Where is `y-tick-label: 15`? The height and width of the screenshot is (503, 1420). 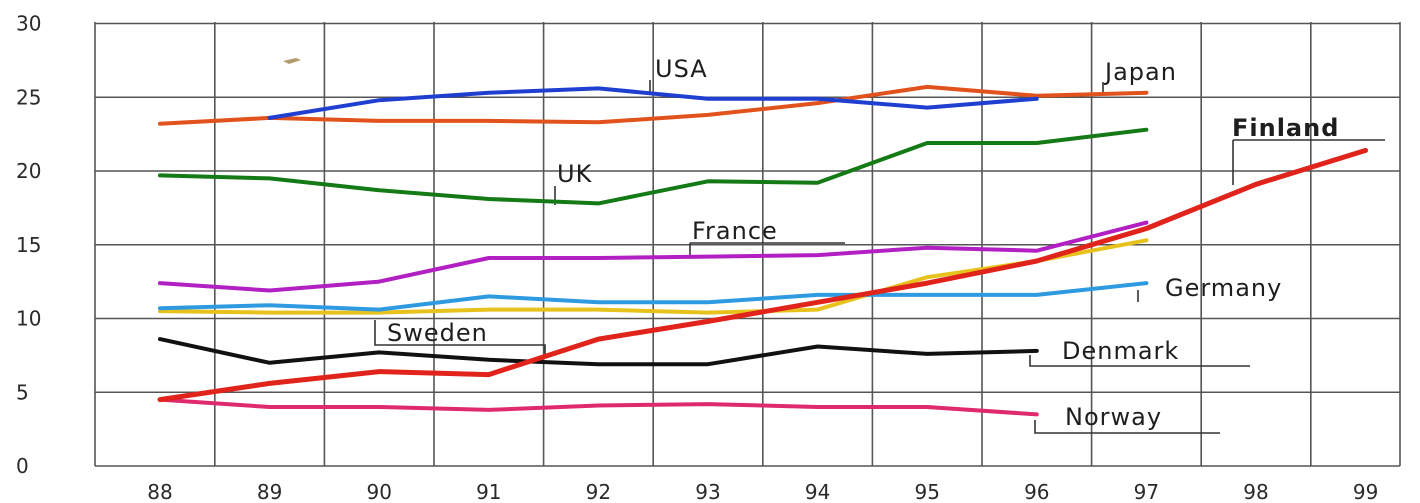
y-tick-label: 15 is located at coordinates (28, 245).